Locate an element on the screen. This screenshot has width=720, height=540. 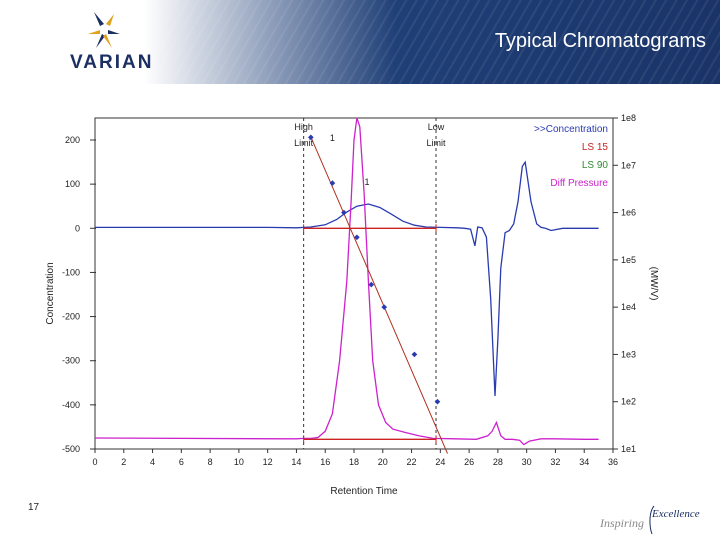
y-left-tick-label: 100 is located at coordinates (72, 184).